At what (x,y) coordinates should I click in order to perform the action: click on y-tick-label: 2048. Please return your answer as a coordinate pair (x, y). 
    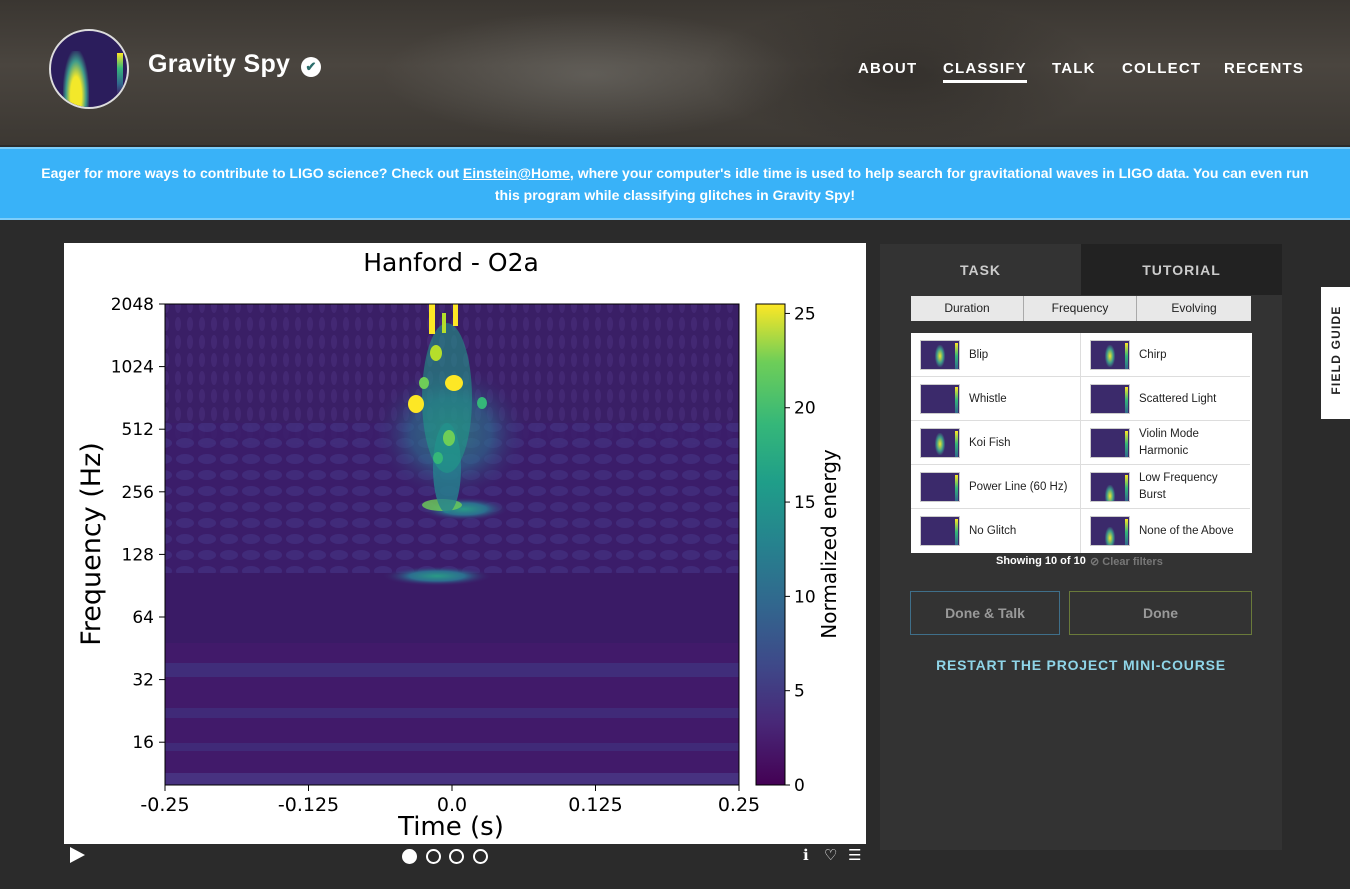
    Looking at the image, I should click on (132, 305).